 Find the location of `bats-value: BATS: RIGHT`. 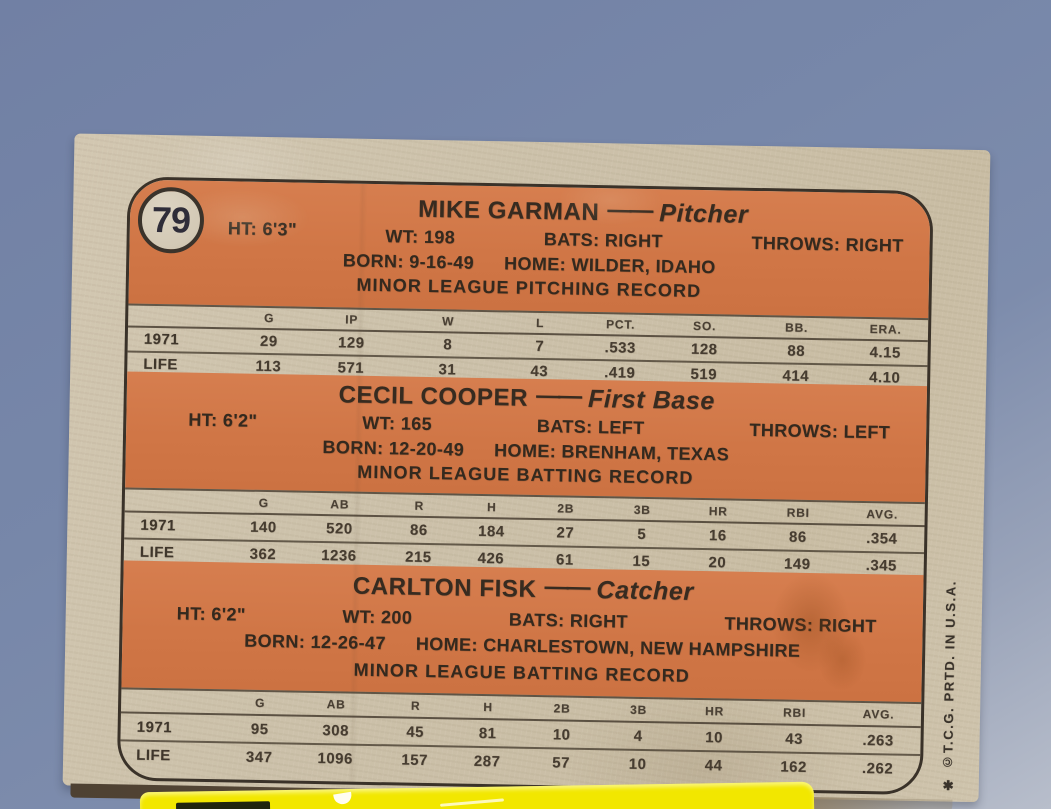

bats-value: BATS: RIGHT is located at coordinates (568, 620).